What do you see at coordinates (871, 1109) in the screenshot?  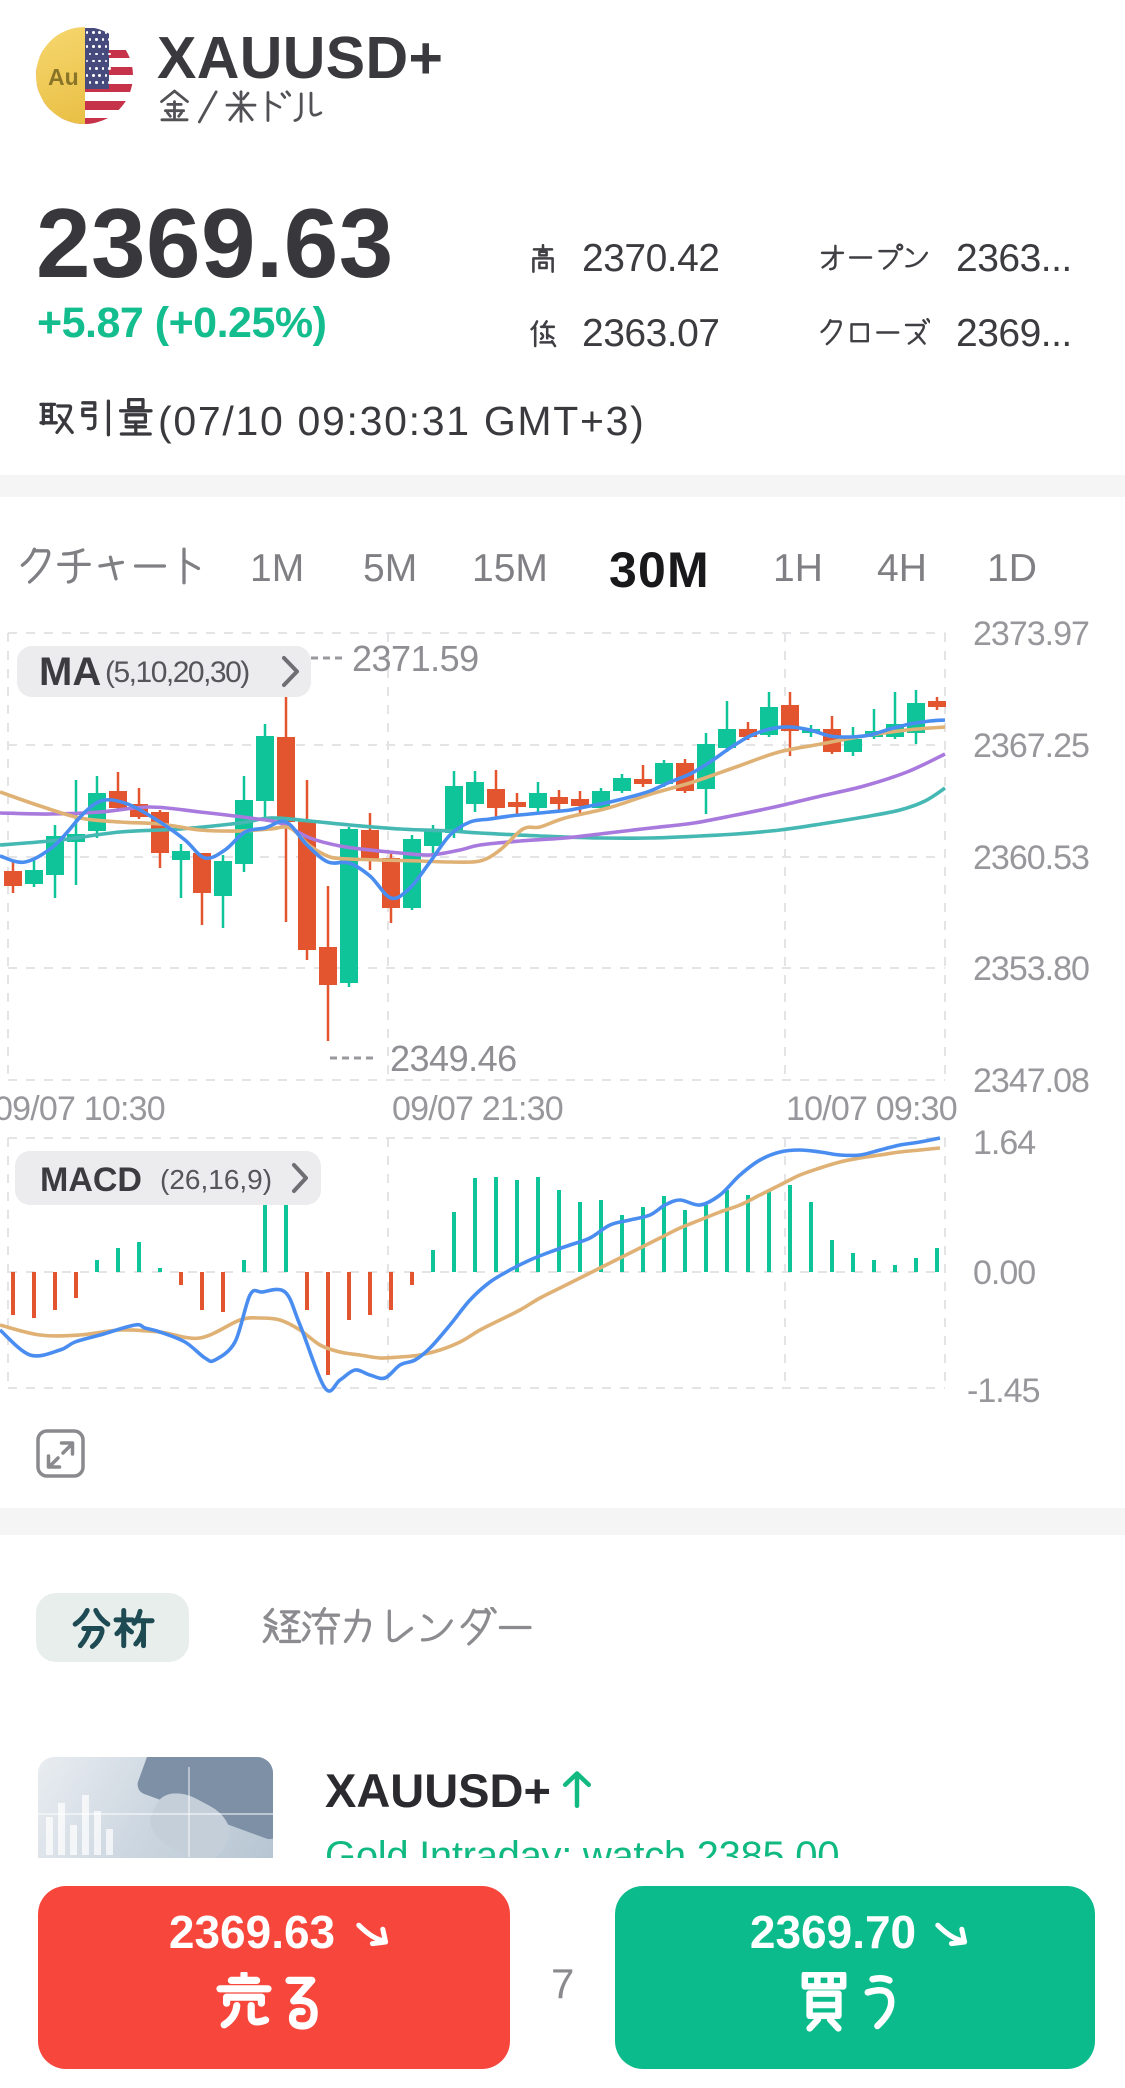 I see `svg-text: 10/07 09:30` at bounding box center [871, 1109].